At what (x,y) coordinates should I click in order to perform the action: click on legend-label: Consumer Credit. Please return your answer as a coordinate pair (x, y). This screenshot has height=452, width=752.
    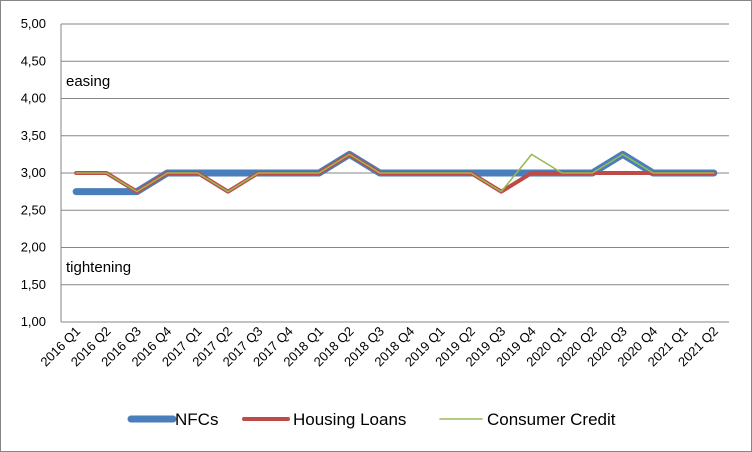
    Looking at the image, I should click on (551, 419).